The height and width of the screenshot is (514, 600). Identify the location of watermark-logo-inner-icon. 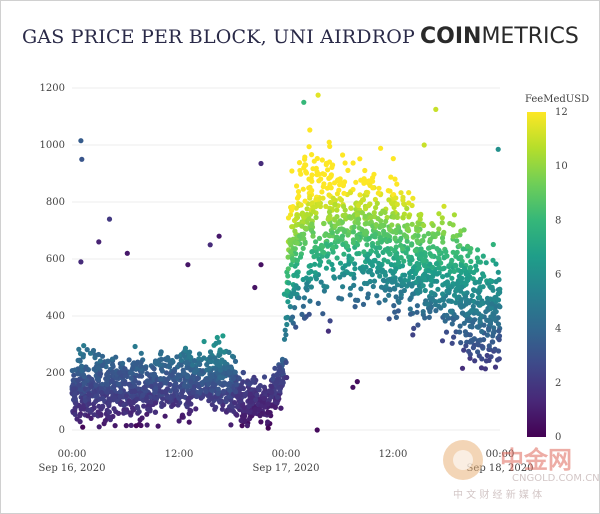
(463, 460).